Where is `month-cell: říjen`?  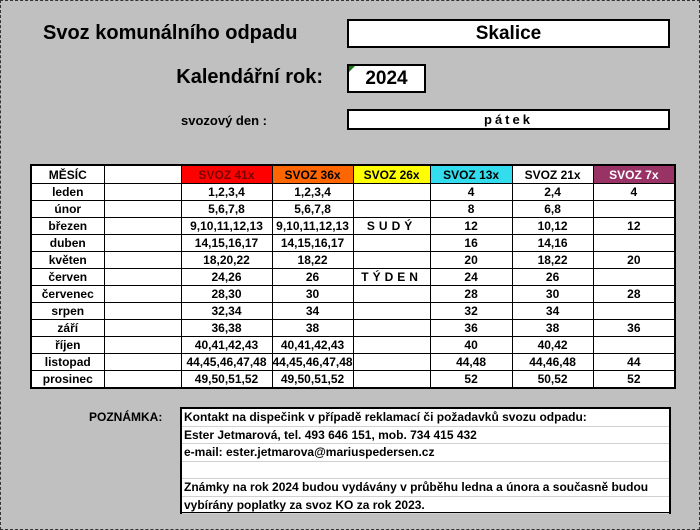 month-cell: říjen is located at coordinates (67, 345).